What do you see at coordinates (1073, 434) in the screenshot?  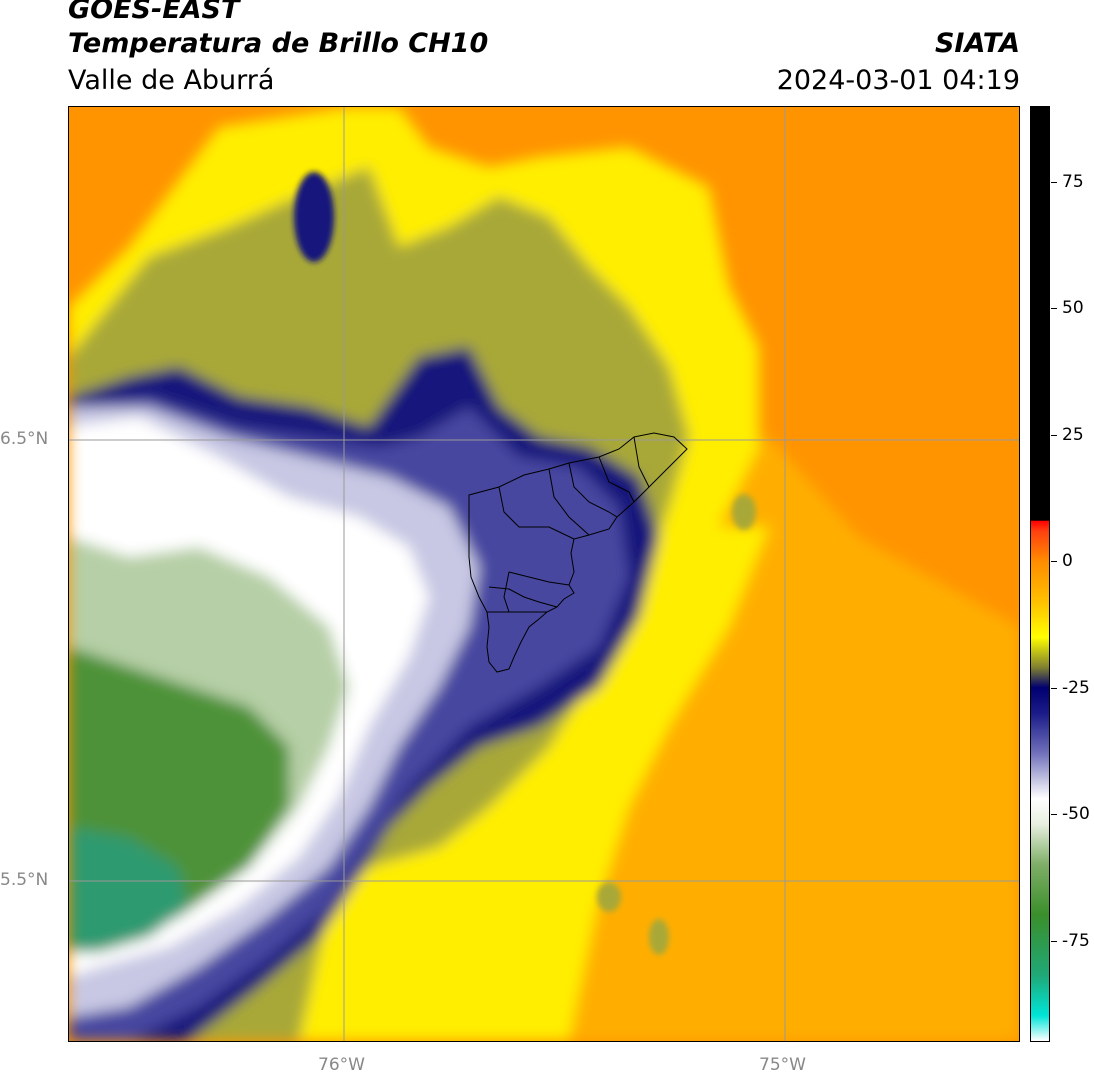 I see `colorbar-tick-label: 25` at bounding box center [1073, 434].